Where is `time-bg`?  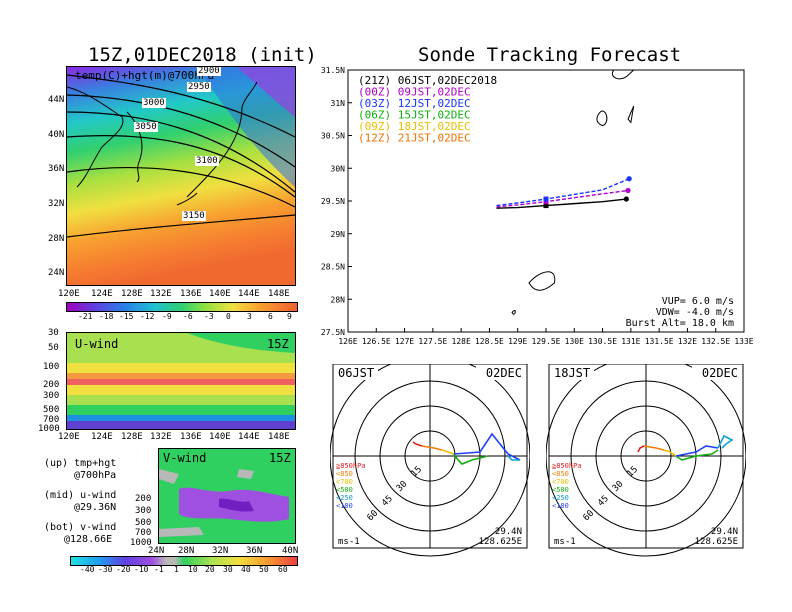 time-bg is located at coordinates (573, 373).